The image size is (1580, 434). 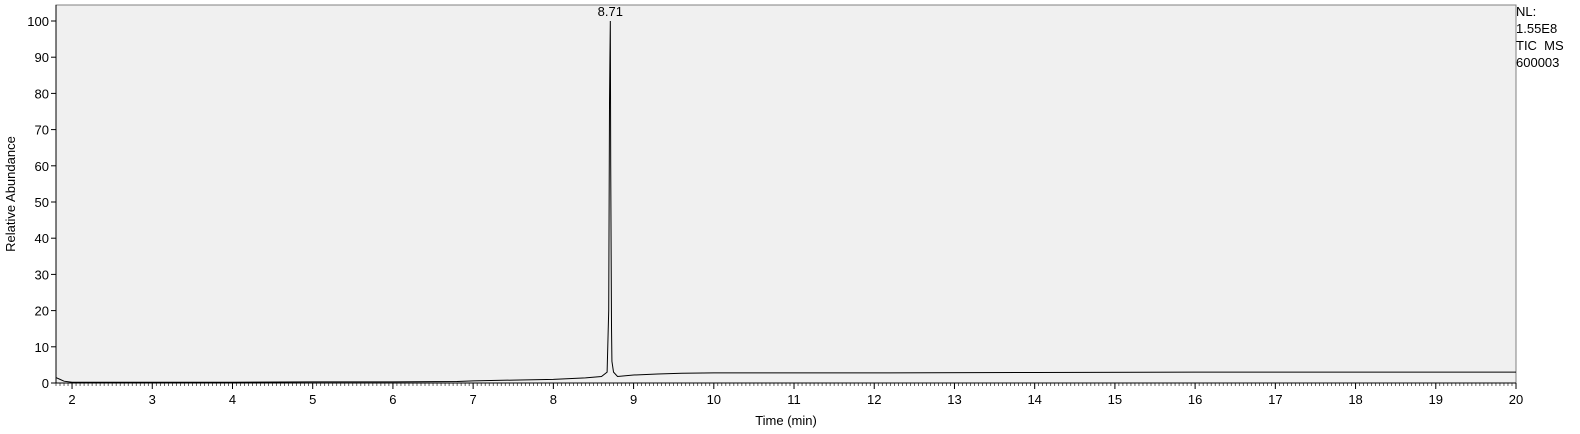 I want to click on info-line: TIC MS, so click(x=1540, y=45).